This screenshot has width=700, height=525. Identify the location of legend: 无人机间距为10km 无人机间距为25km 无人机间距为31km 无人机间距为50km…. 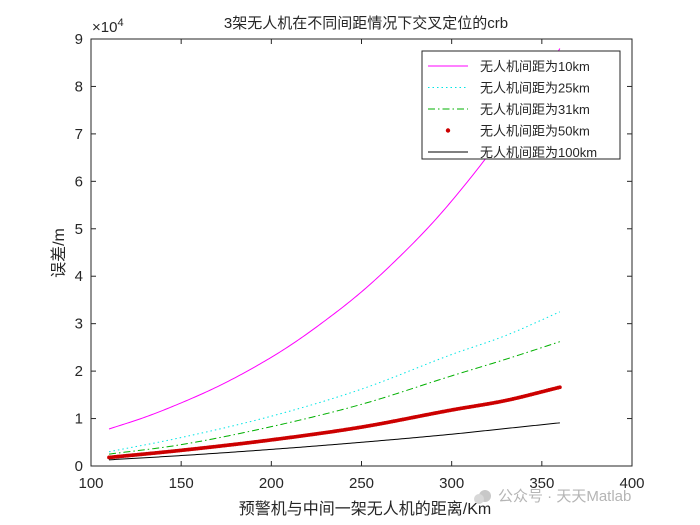
(521, 105).